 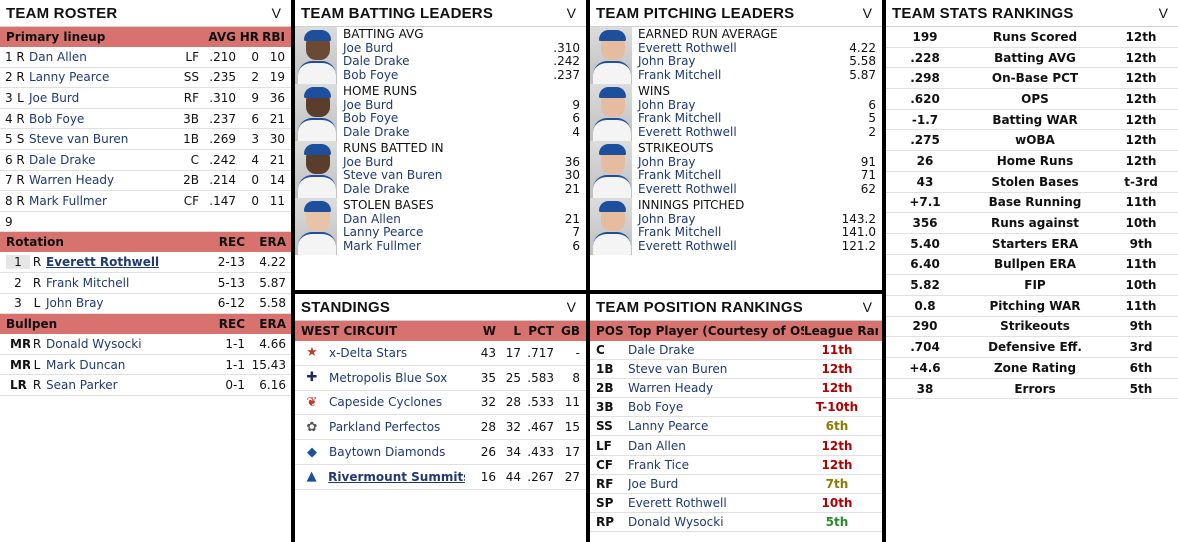 What do you see at coordinates (145, 181) in the screenshot?
I see `lineup-row: 7 R Warren Heady 2B .214 0 14` at bounding box center [145, 181].